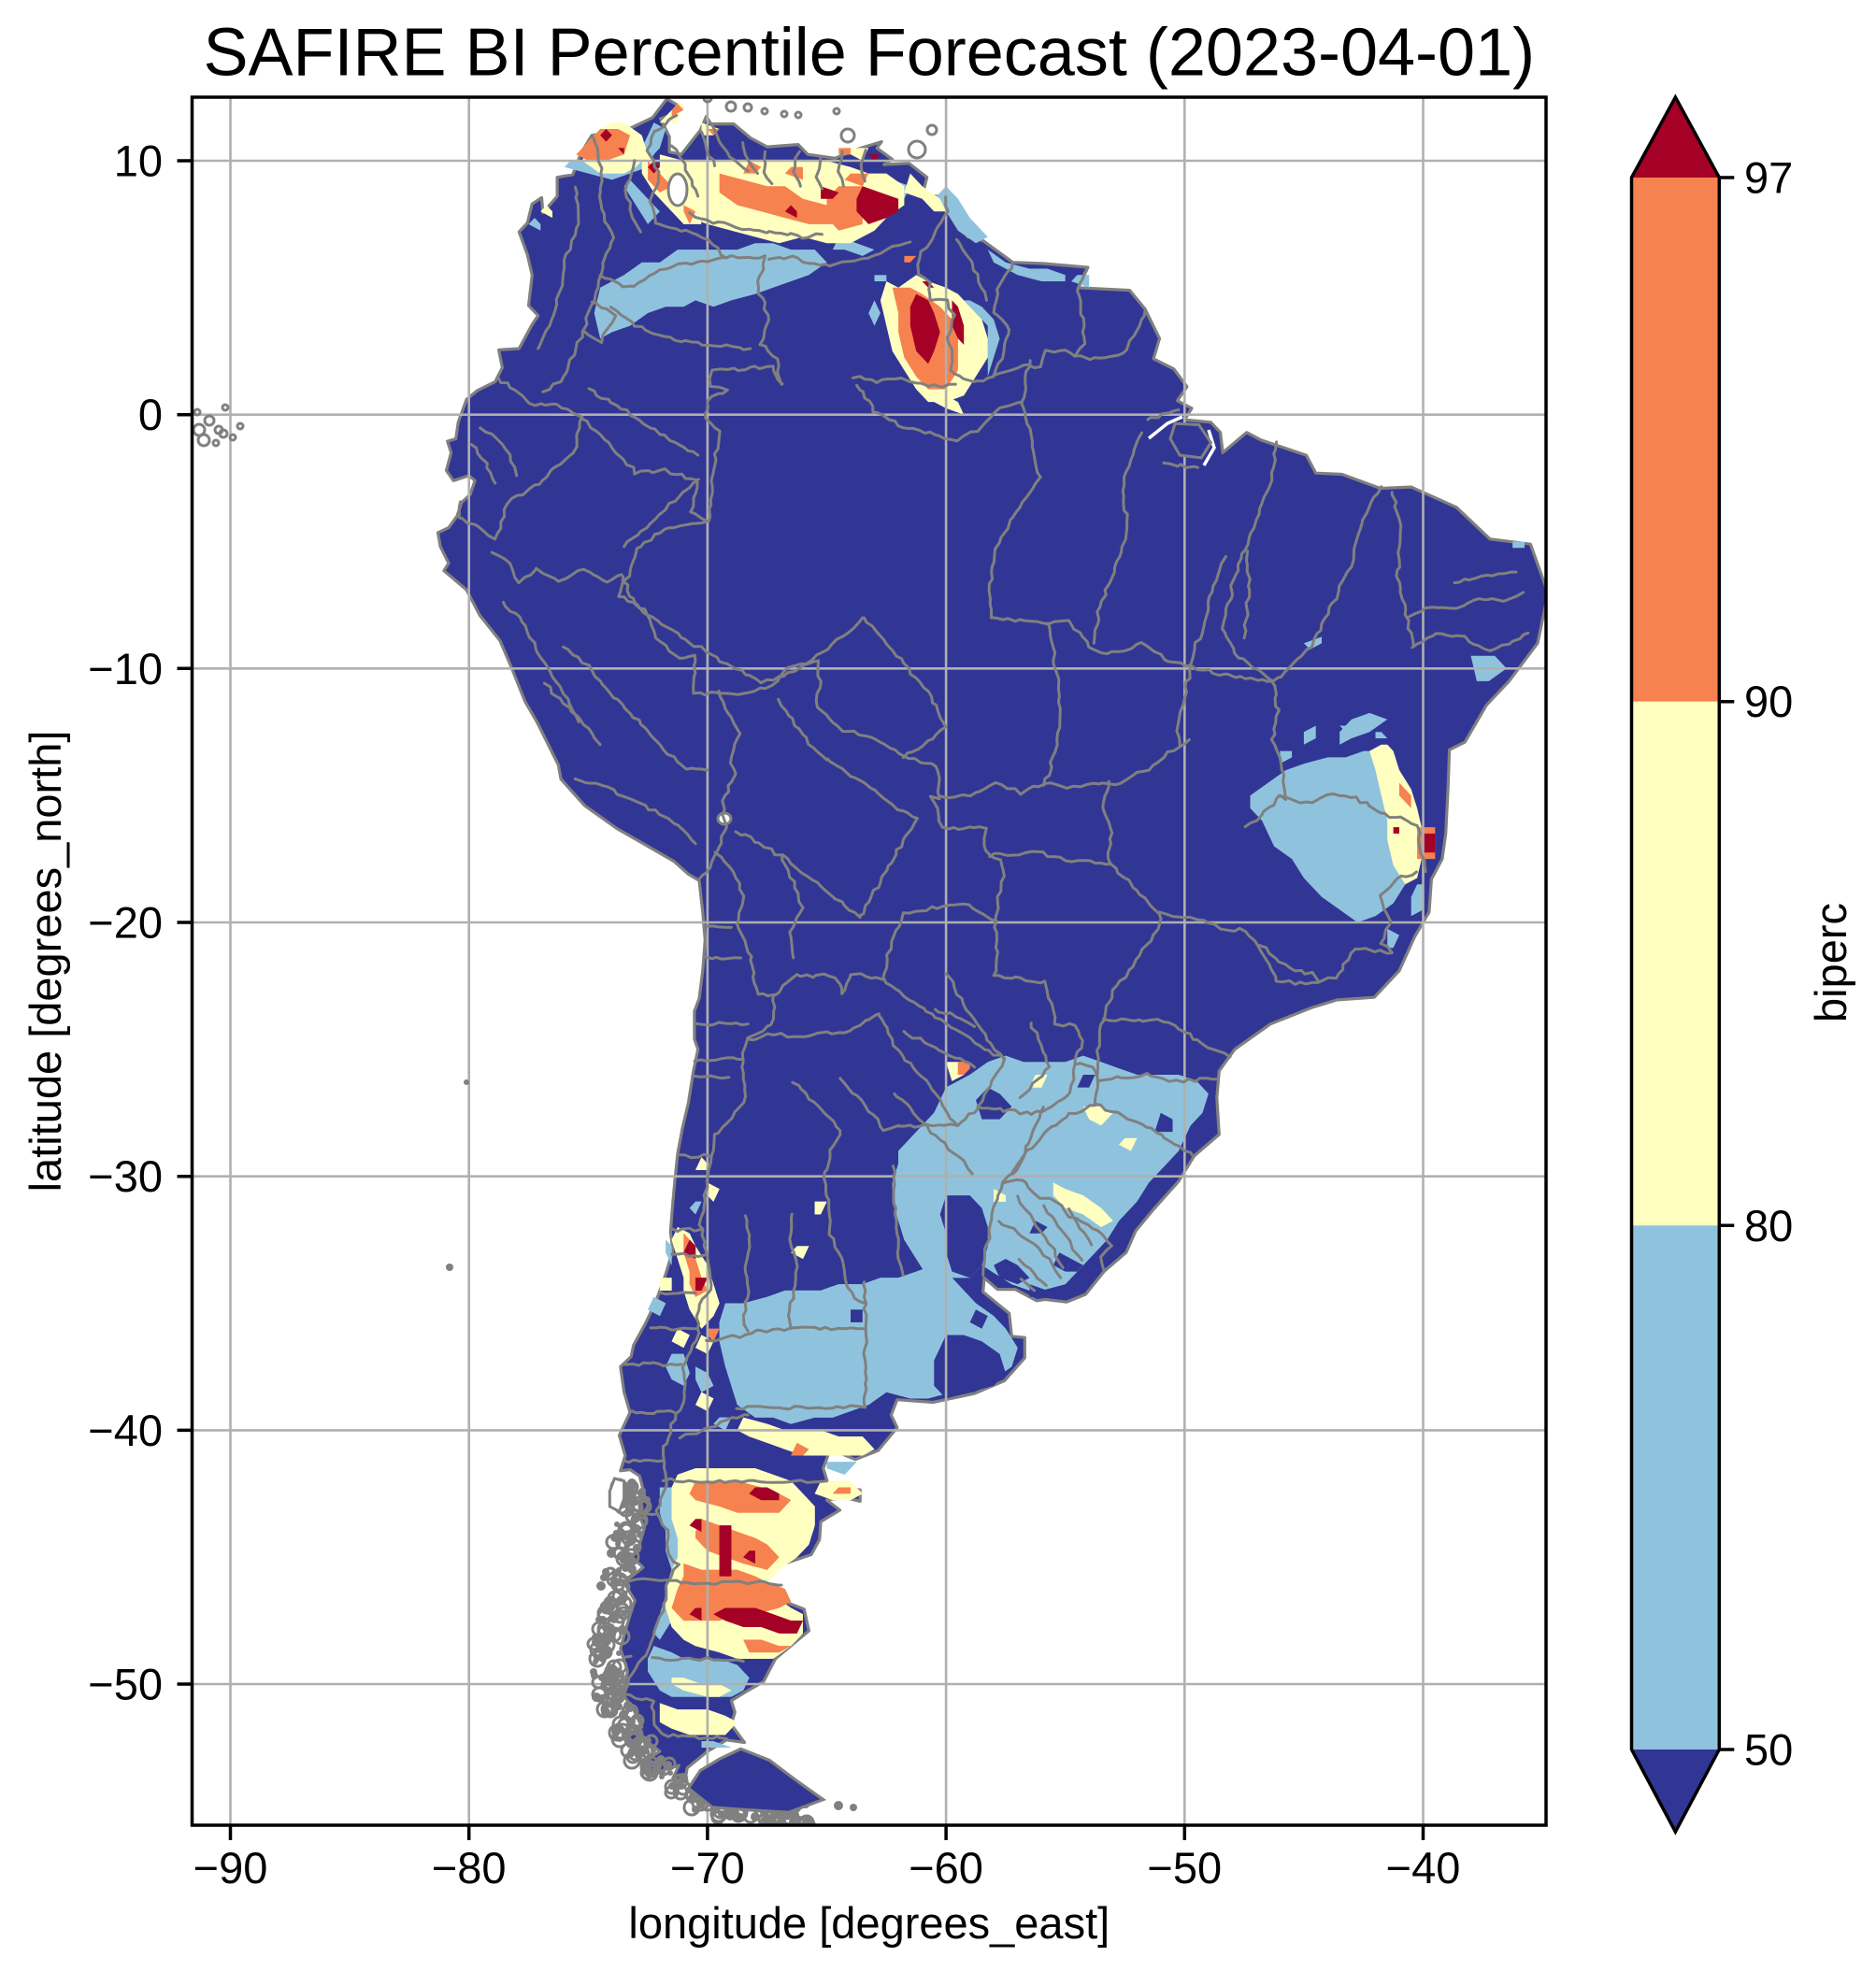 This screenshot has width=1876, height=1971. Describe the element at coordinates (139, 161) in the screenshot. I see `svg-text: 10` at that location.